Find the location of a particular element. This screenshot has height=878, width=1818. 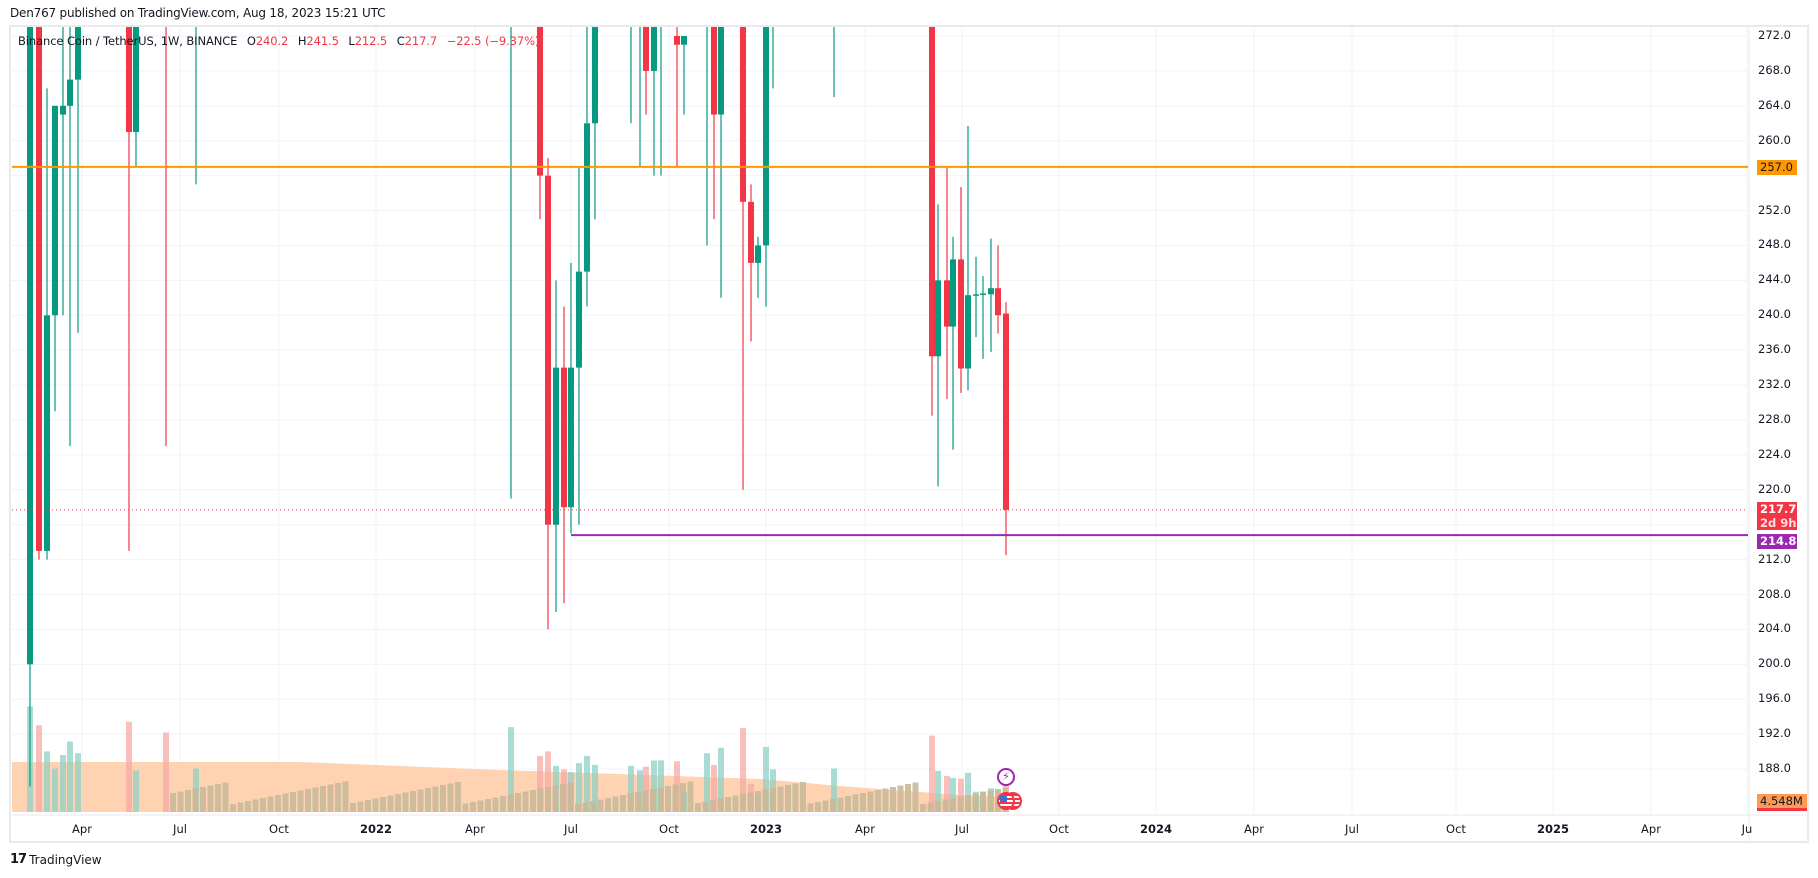

symbol-name: Binance Coin / TetherUS, 1W, BINANCE is located at coordinates (128, 41).